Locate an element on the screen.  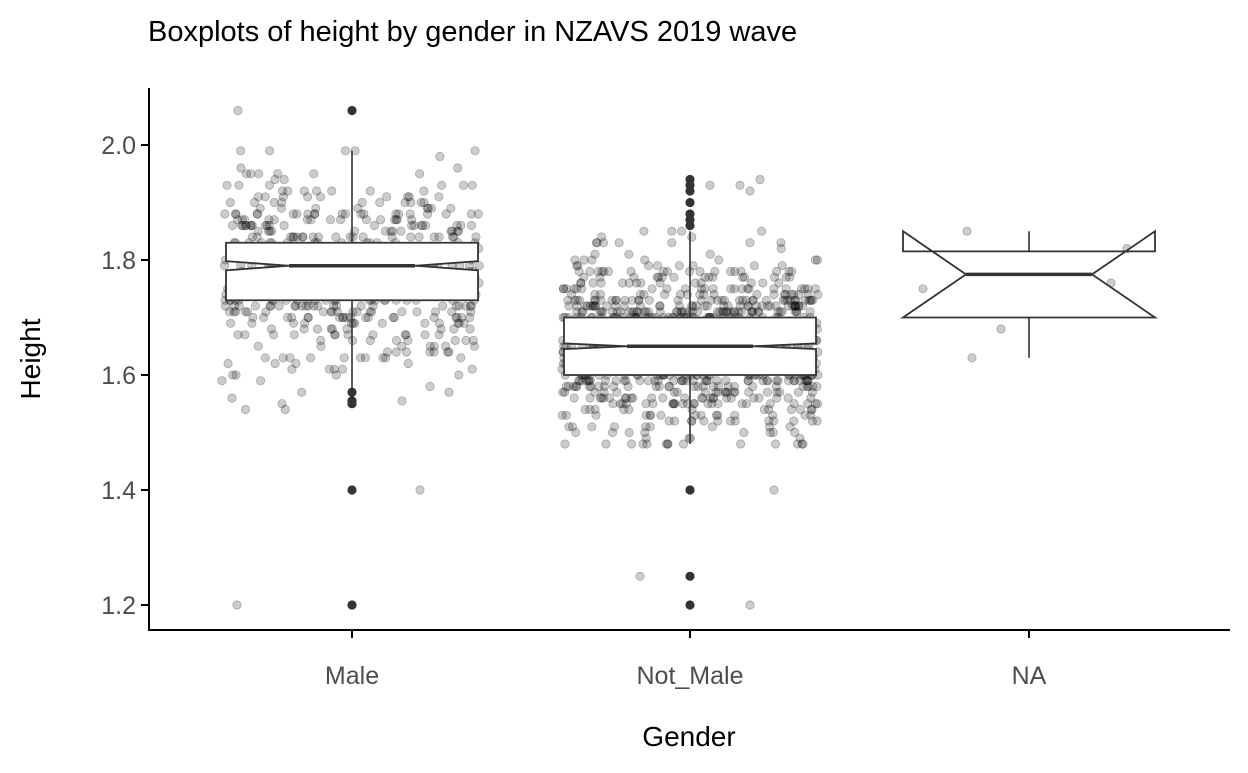
y-ticks: 1.2 1.4 1.6 1.8 2.0 is located at coordinates (125, 376).